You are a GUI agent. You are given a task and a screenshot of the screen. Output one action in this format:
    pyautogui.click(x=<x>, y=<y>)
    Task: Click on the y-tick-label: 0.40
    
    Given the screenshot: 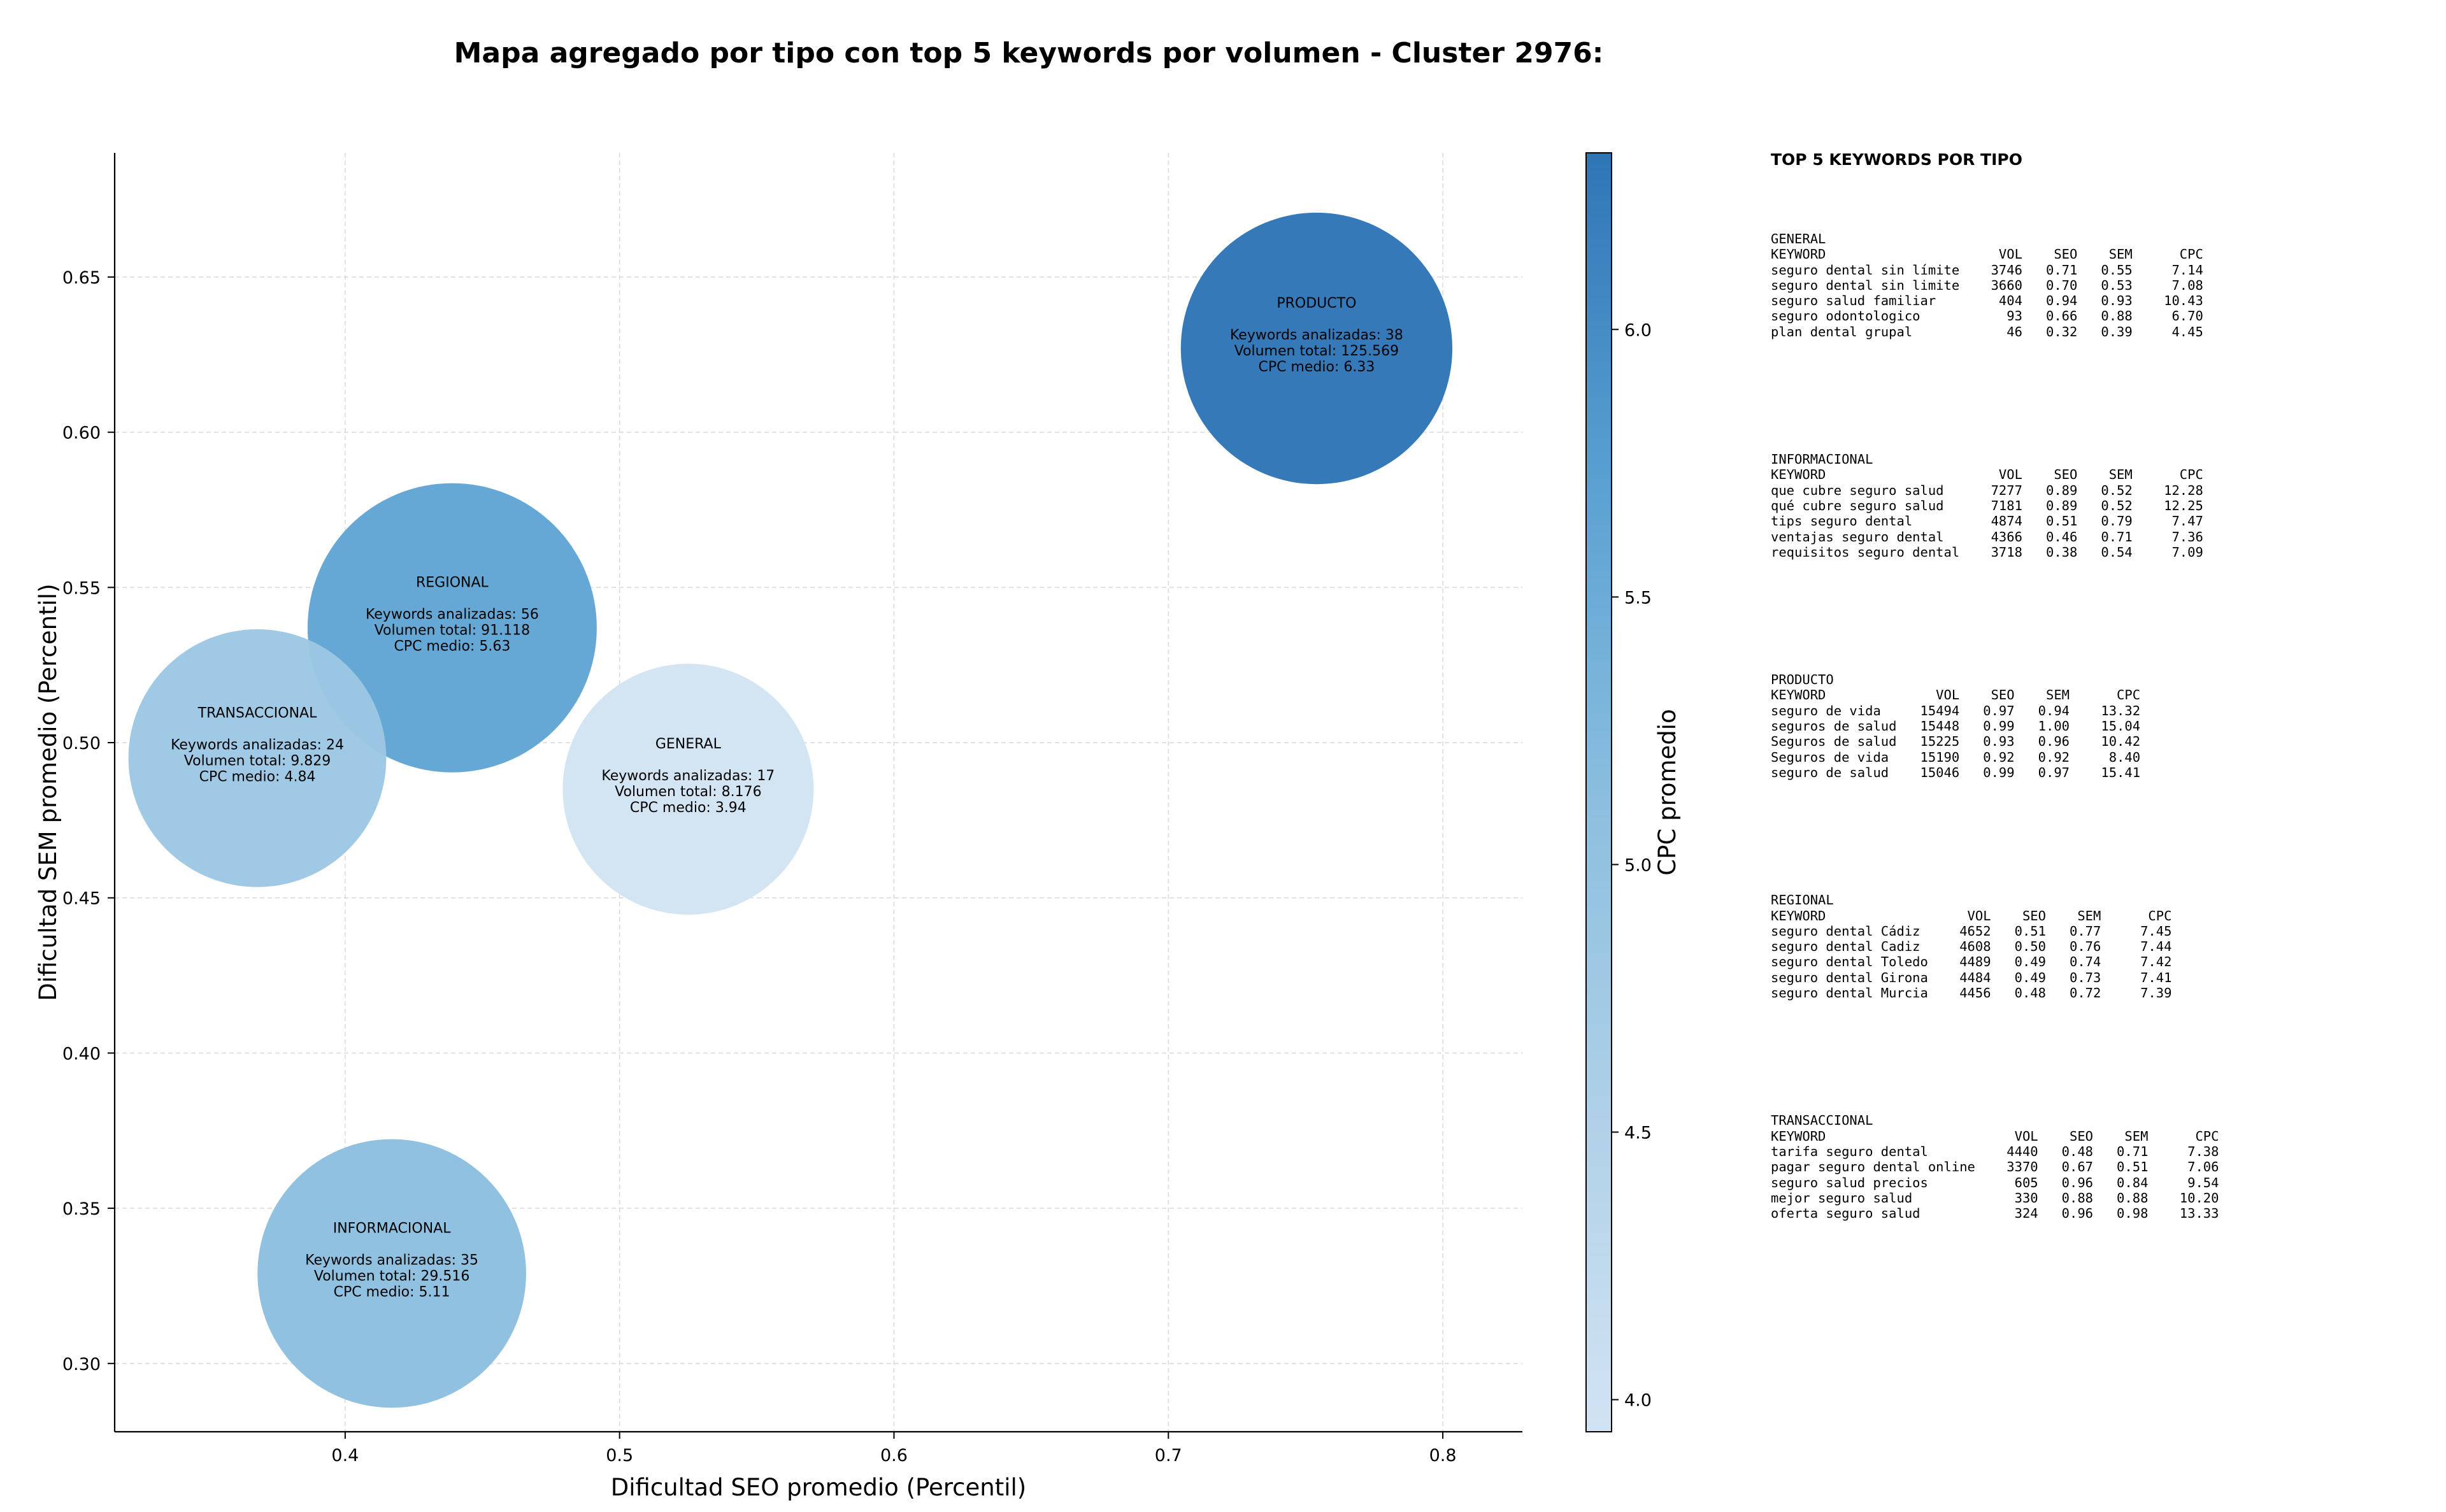 What is the action you would take?
    pyautogui.click(x=82, y=1054)
    